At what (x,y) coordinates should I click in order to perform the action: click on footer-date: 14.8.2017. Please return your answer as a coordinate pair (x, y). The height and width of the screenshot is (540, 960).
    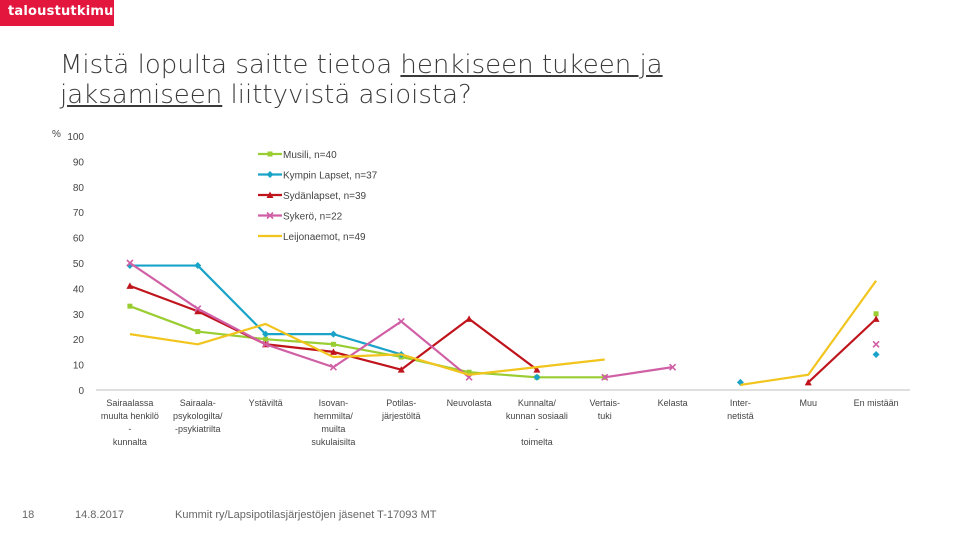
    Looking at the image, I should click on (99, 515).